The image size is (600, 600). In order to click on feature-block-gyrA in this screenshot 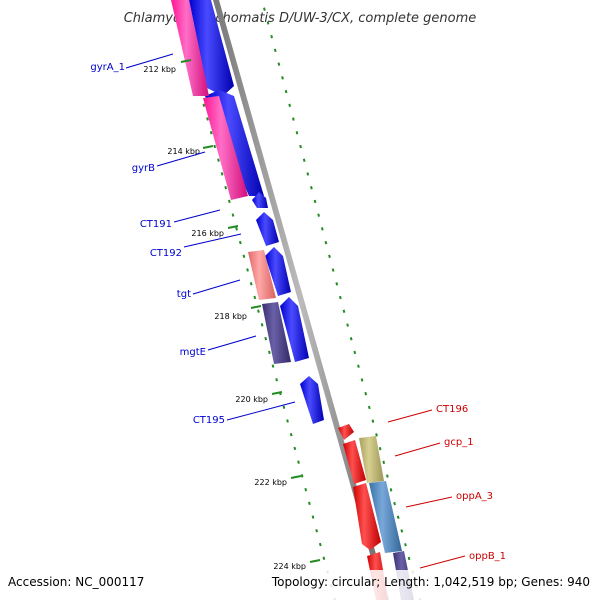, I will do `click(190, 48)`.